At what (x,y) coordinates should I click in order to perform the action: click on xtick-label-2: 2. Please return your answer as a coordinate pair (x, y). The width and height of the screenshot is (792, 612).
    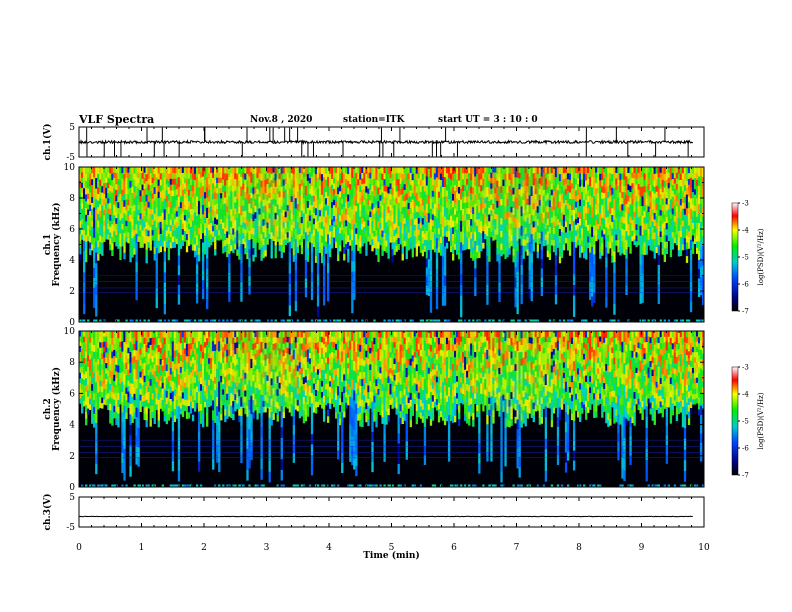
    Looking at the image, I should click on (204, 548).